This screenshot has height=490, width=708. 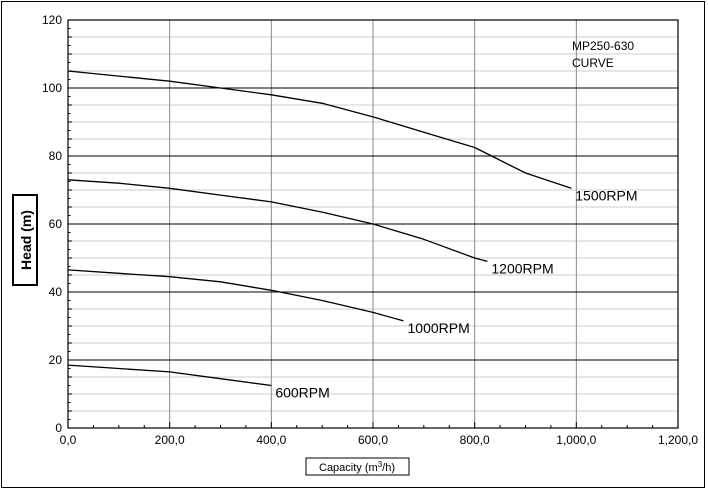 I want to click on x-axis-label-unit: /h), so click(x=388, y=468).